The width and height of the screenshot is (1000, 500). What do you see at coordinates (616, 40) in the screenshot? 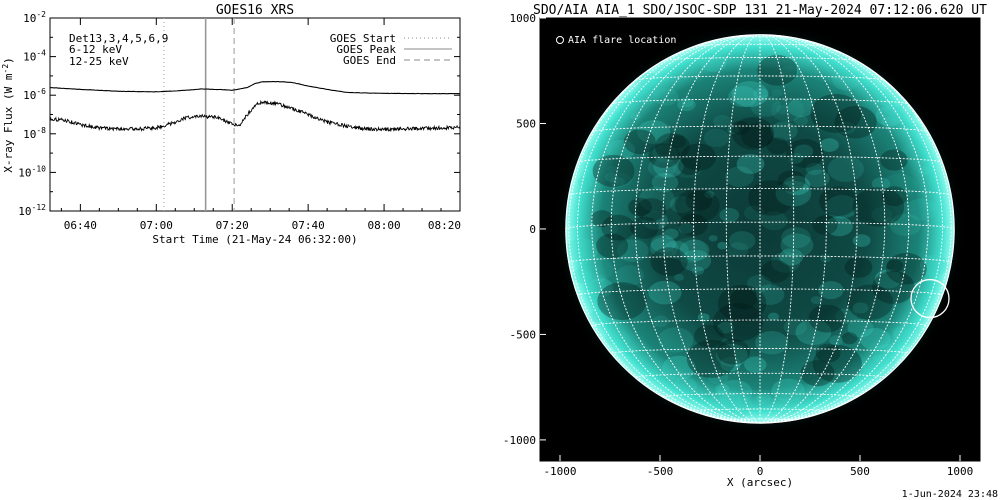
I see `aia-legend: AIA flare location` at bounding box center [616, 40].